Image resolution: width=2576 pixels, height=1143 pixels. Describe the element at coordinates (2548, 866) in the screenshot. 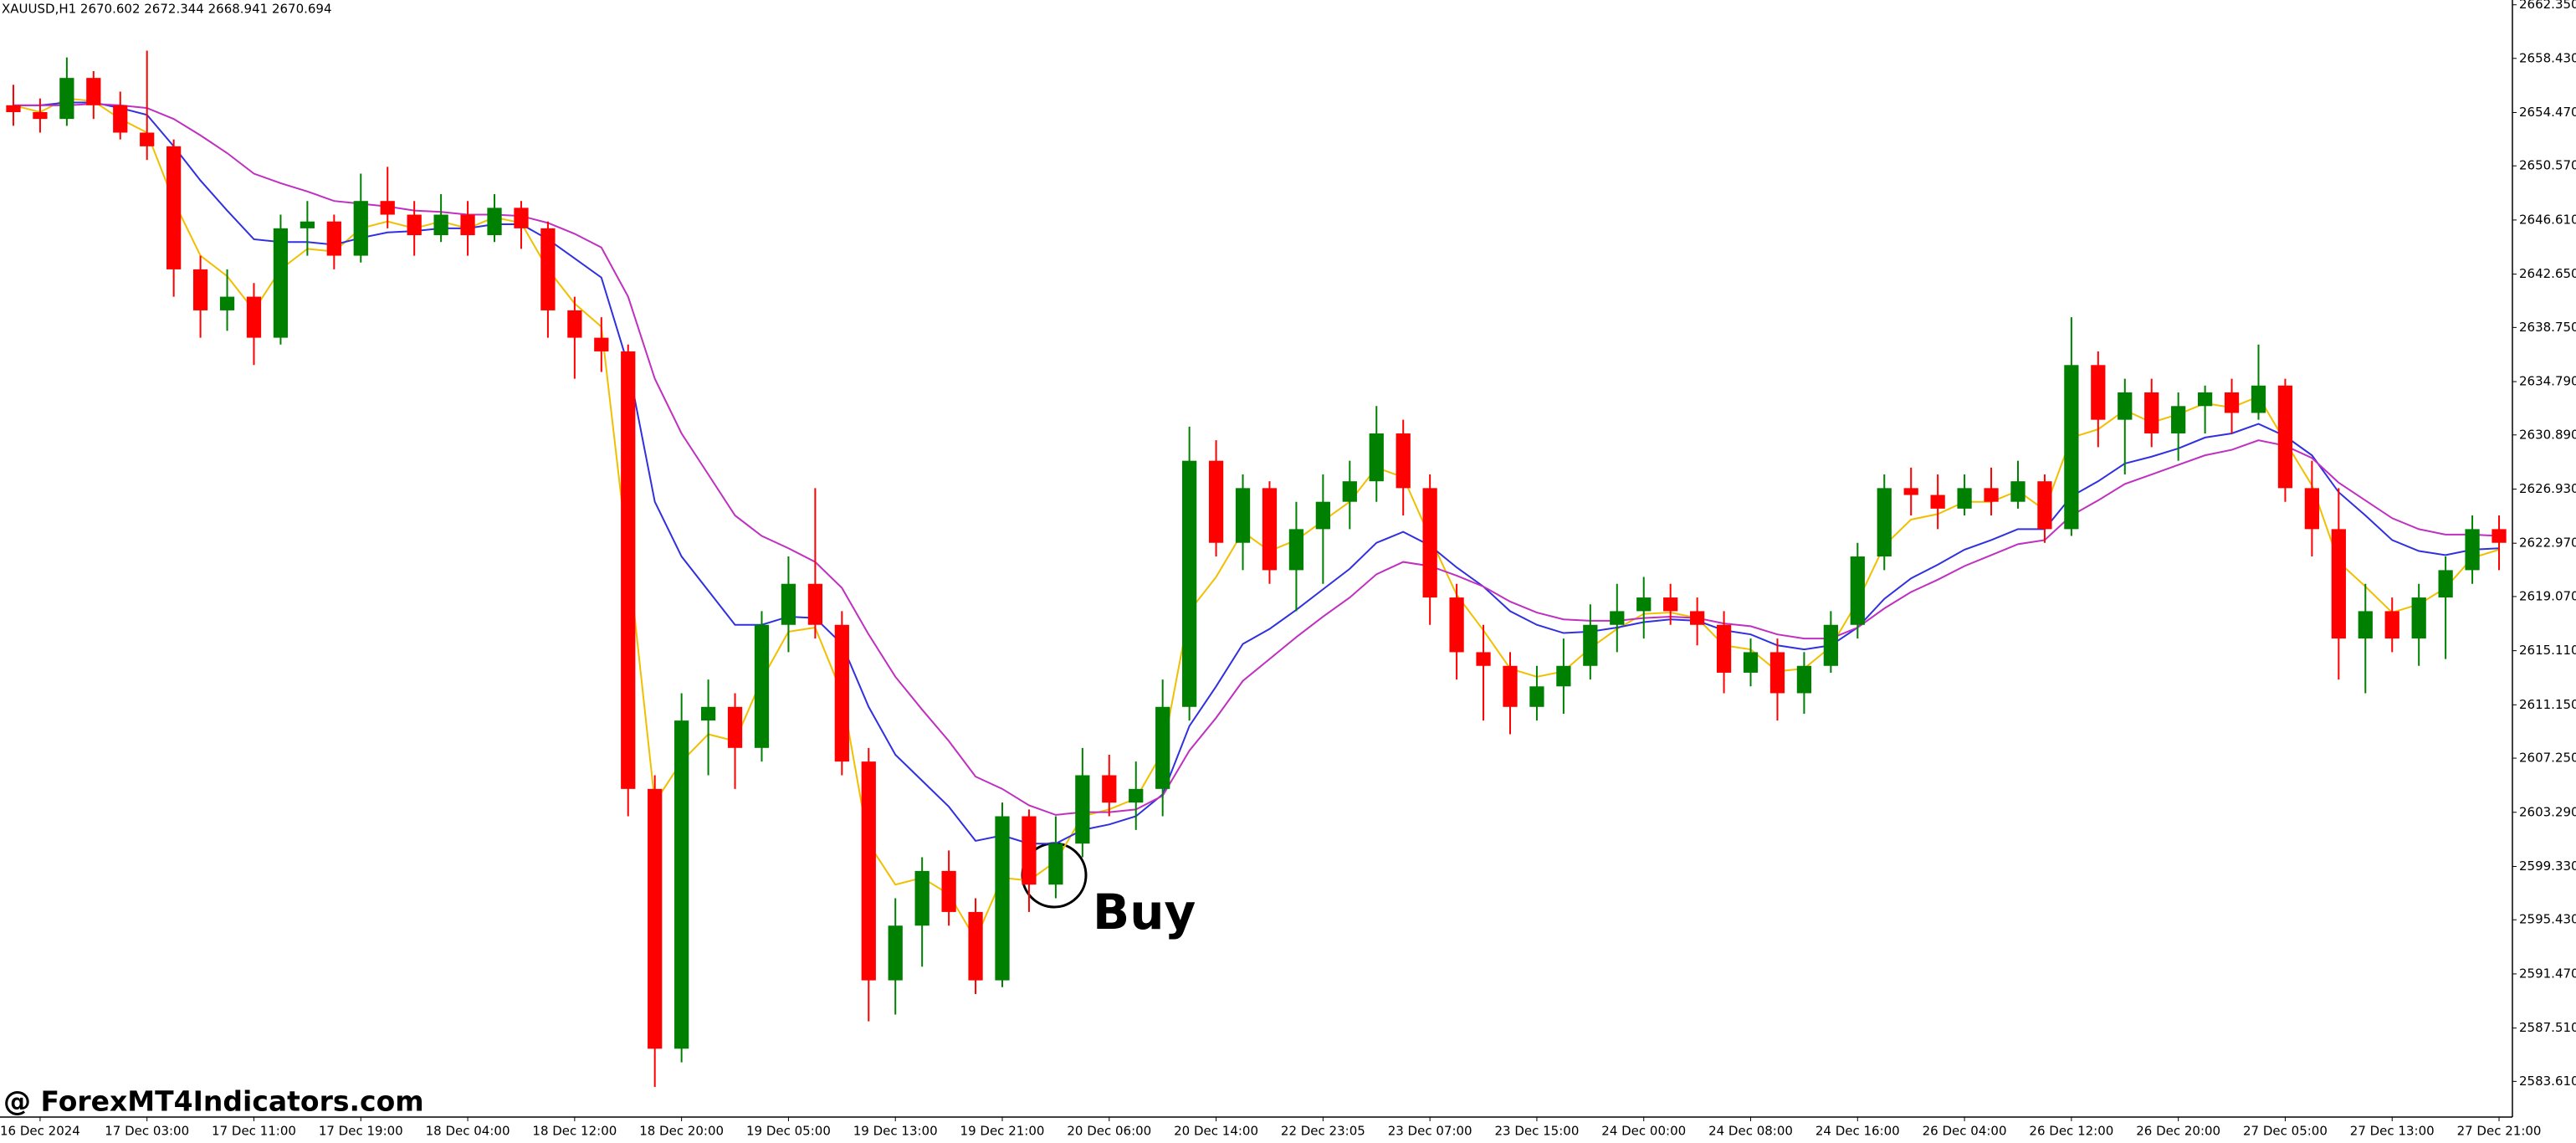

I see `y-tick-label: 2599.330` at that location.